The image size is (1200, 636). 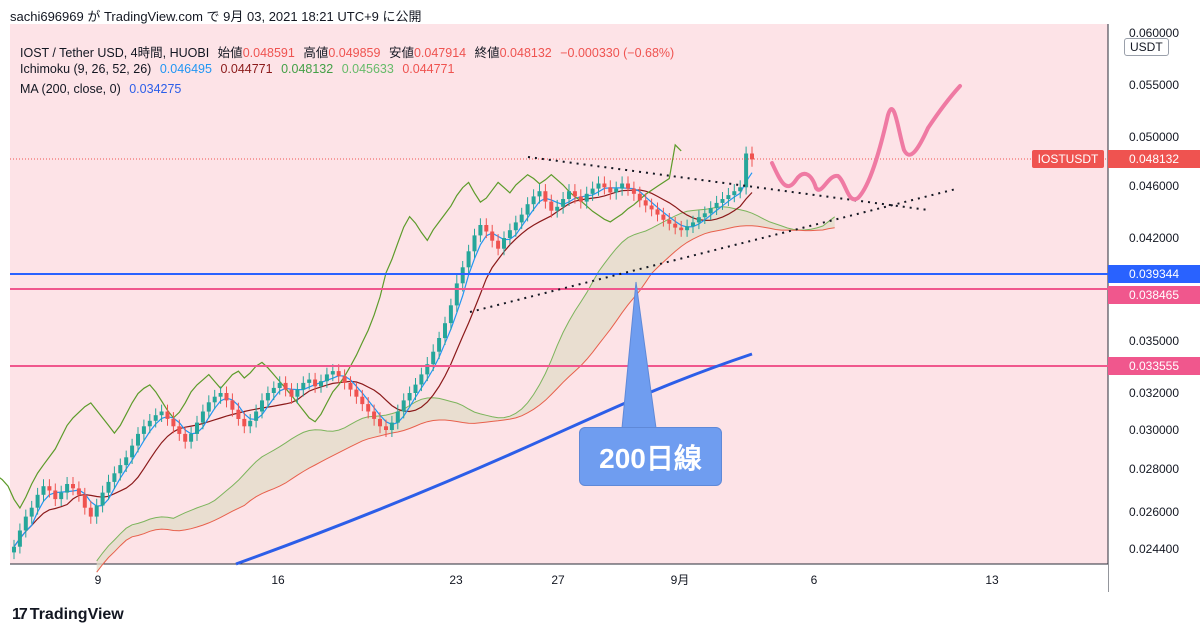 I want to click on tradingview-logo: 17 TradingView, so click(x=68, y=615).